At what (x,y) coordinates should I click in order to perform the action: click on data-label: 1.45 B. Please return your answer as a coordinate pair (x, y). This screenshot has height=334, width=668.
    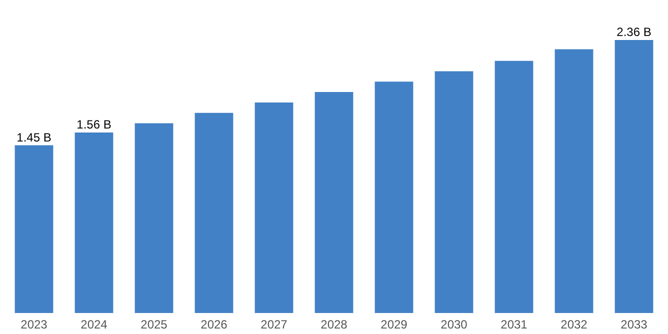
    Looking at the image, I should click on (34, 137).